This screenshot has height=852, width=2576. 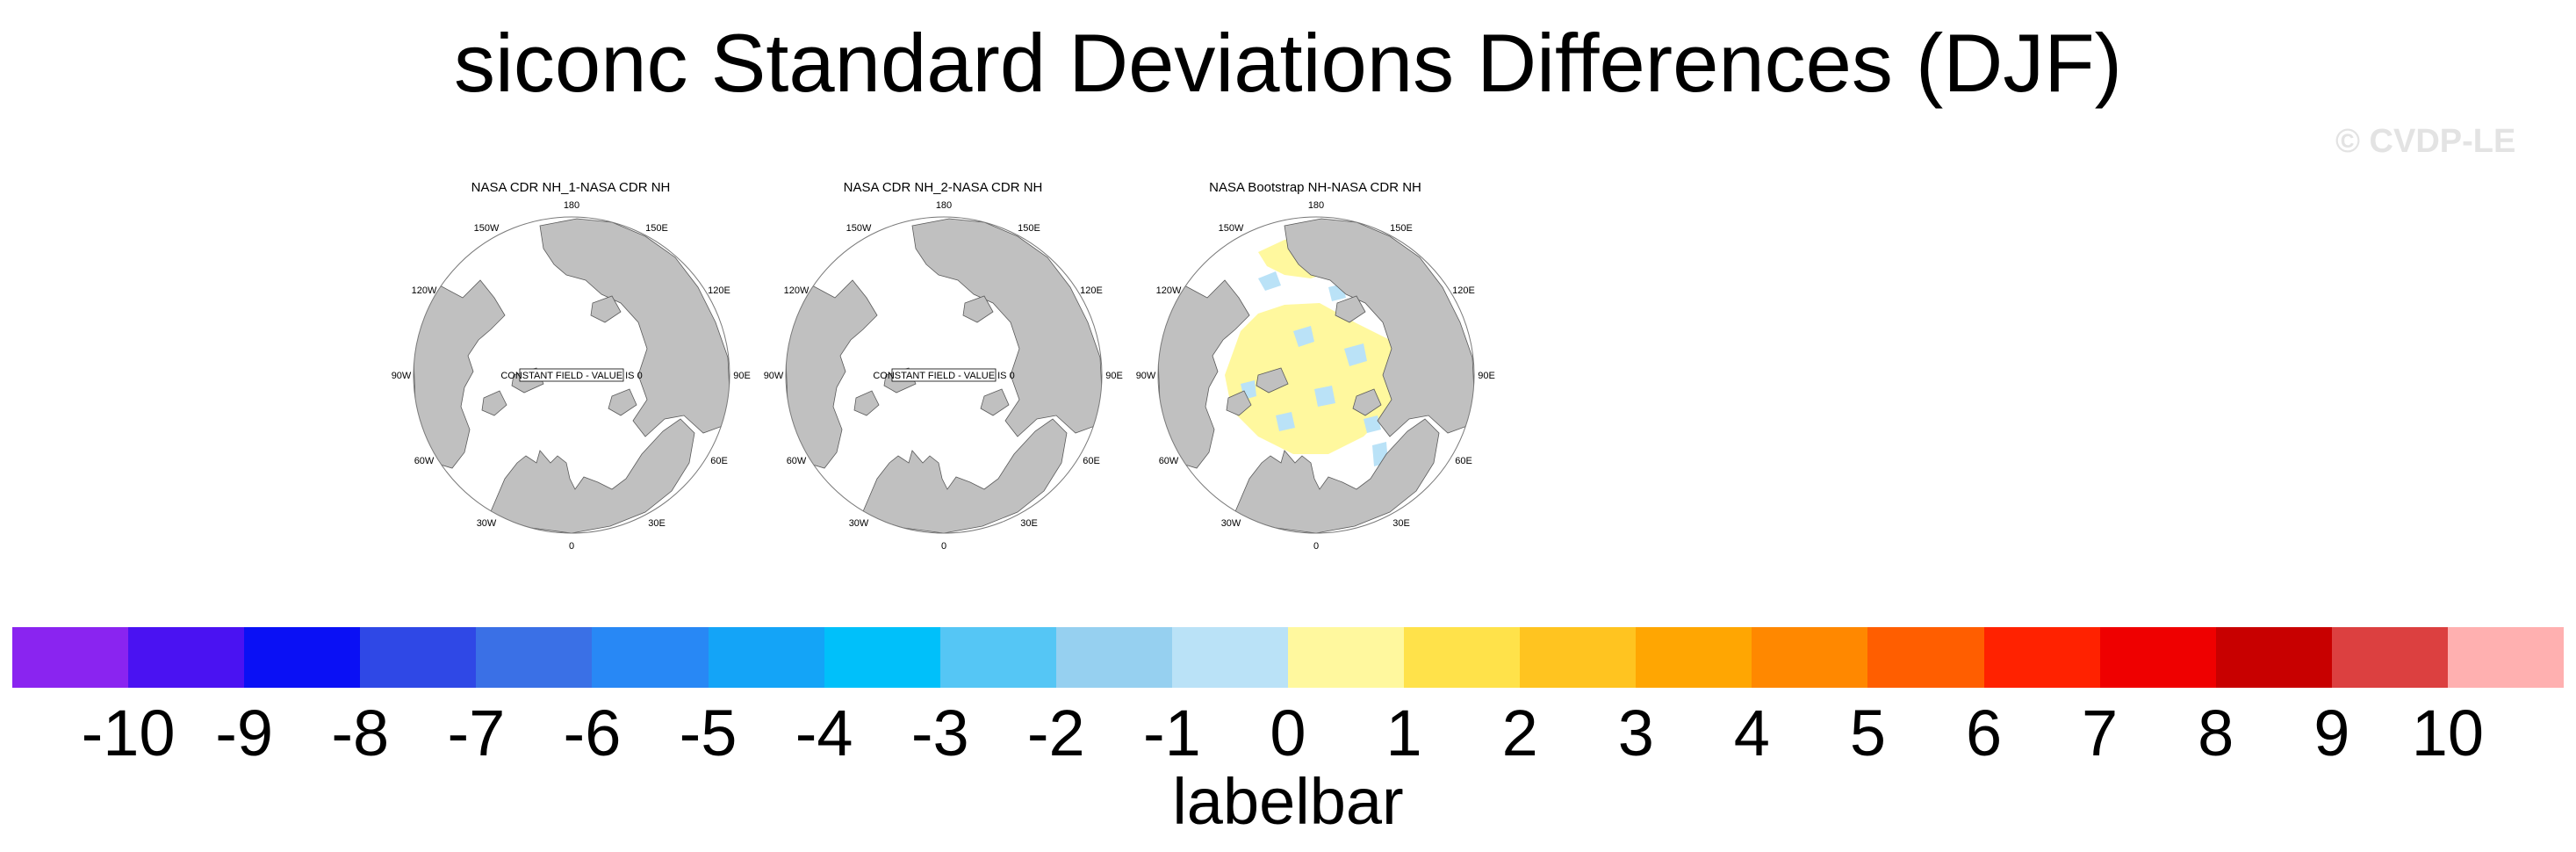 What do you see at coordinates (476, 733) in the screenshot?
I see `labelbar-tick-label: -7` at bounding box center [476, 733].